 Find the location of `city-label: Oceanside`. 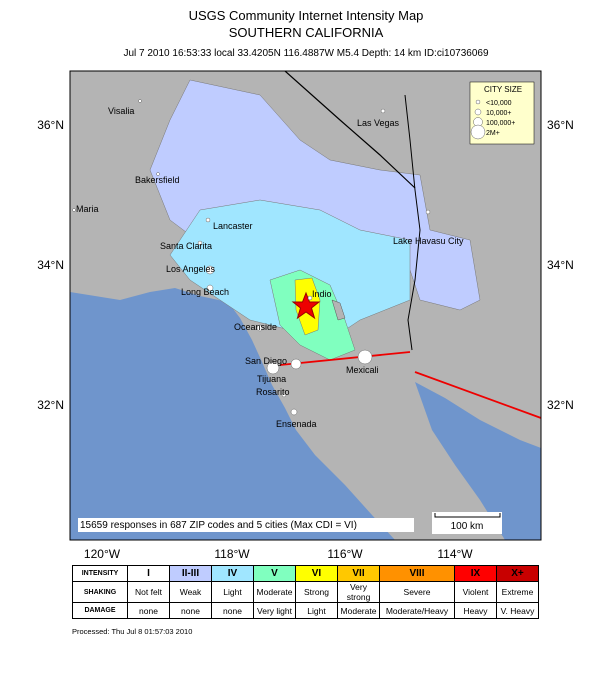

city-label: Oceanside is located at coordinates (255, 327).